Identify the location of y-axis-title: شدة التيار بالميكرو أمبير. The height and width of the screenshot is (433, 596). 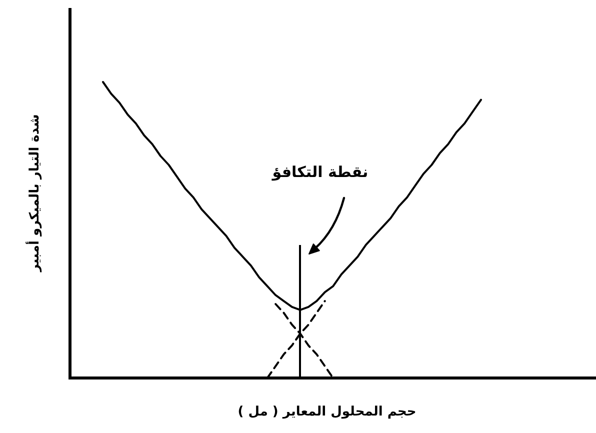
(33, 193).